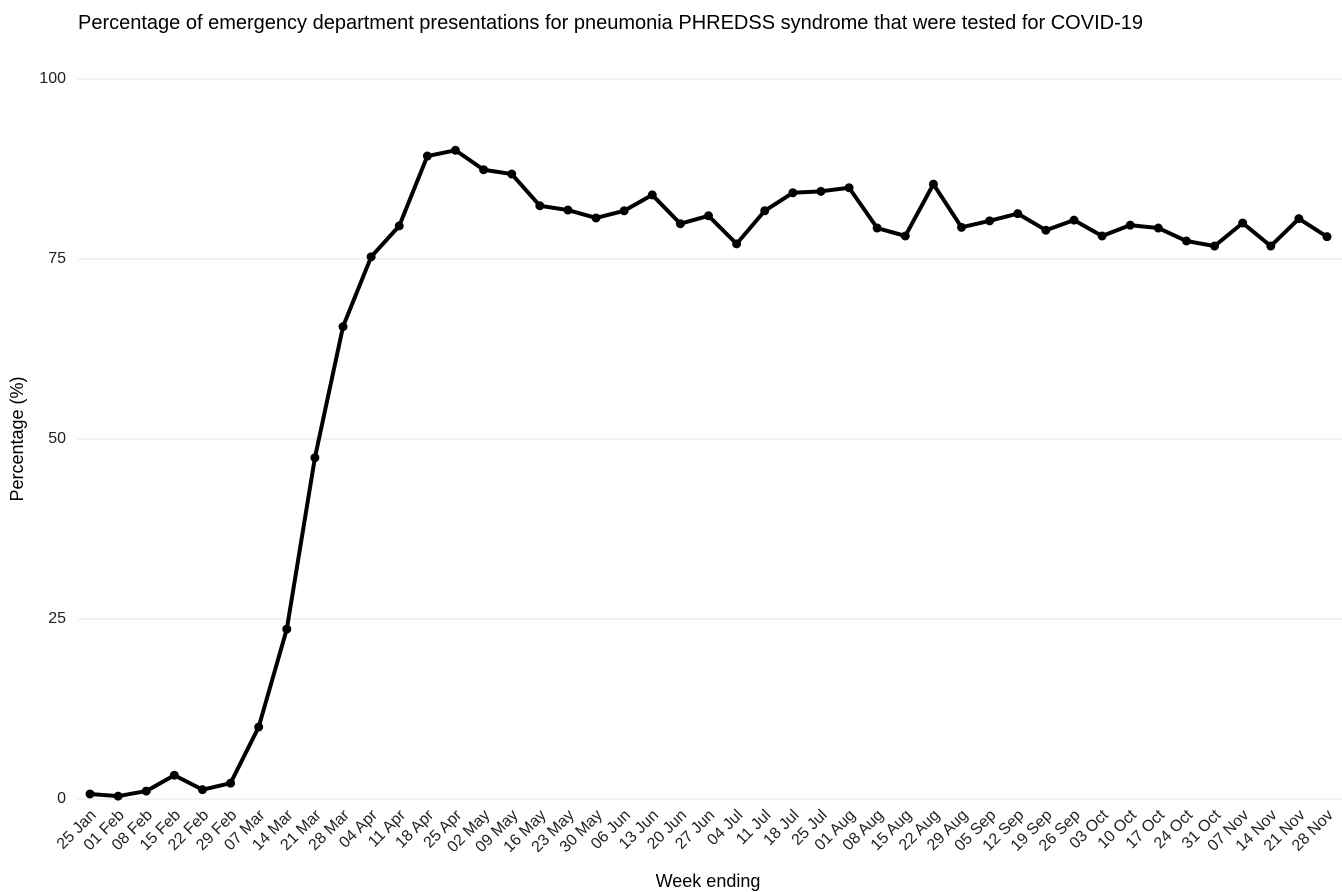 The width and height of the screenshot is (1342, 892). What do you see at coordinates (61, 798) in the screenshot?
I see `y-tick-label: 0` at bounding box center [61, 798].